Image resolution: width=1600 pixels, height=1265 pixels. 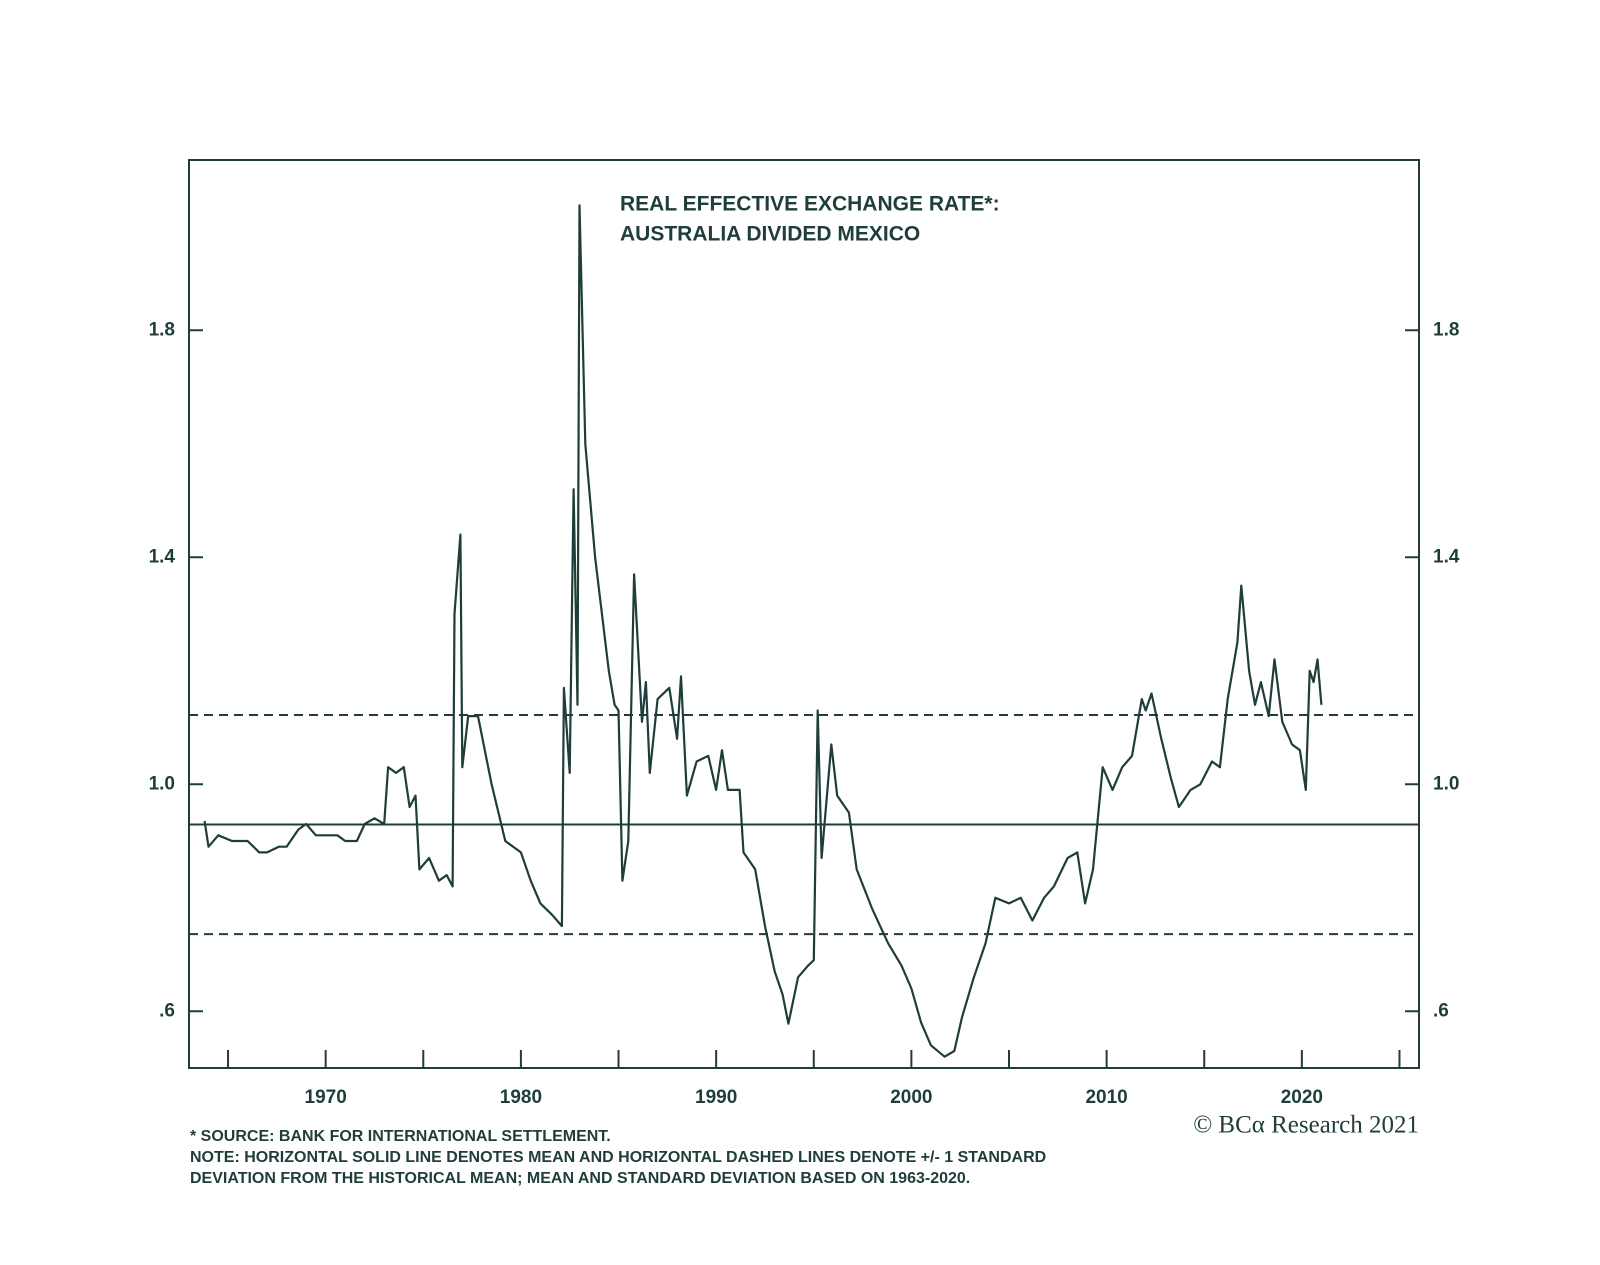 What do you see at coordinates (1446, 329) in the screenshot?
I see `y2-tick-label: 1.8` at bounding box center [1446, 329].